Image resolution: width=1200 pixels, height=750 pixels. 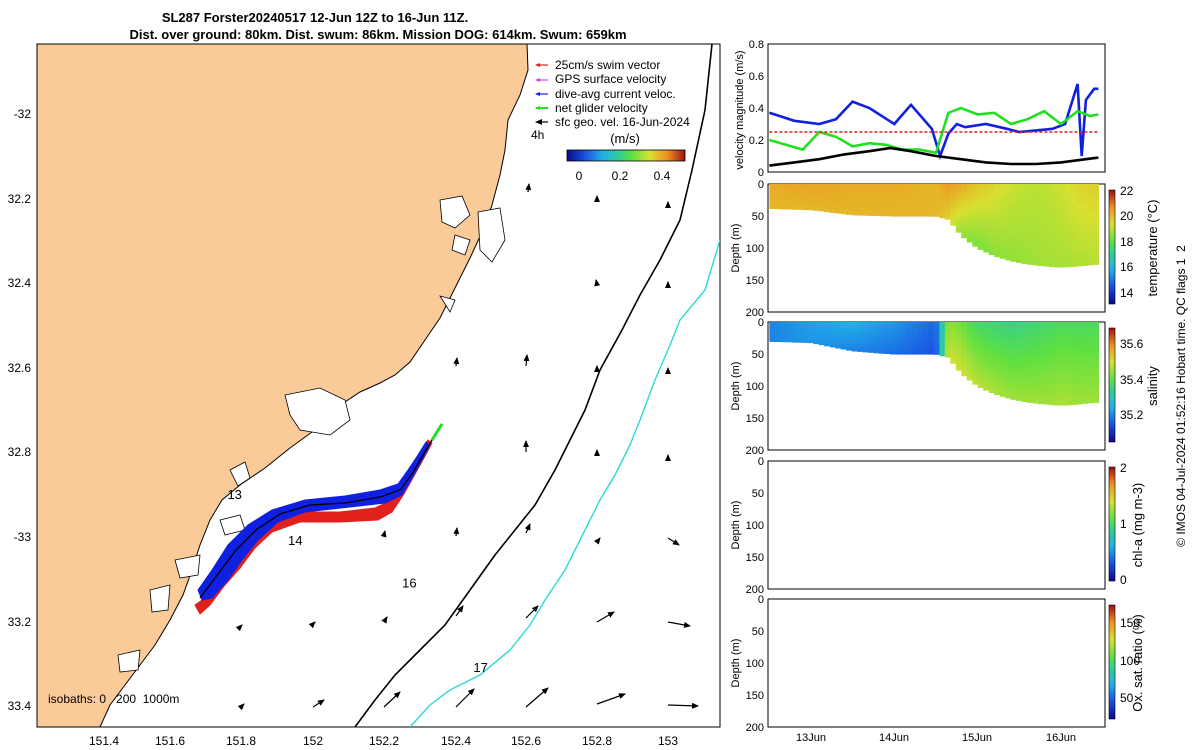 What do you see at coordinates (20, 199) in the screenshot?
I see `map-y-tick: 32.2` at bounding box center [20, 199].